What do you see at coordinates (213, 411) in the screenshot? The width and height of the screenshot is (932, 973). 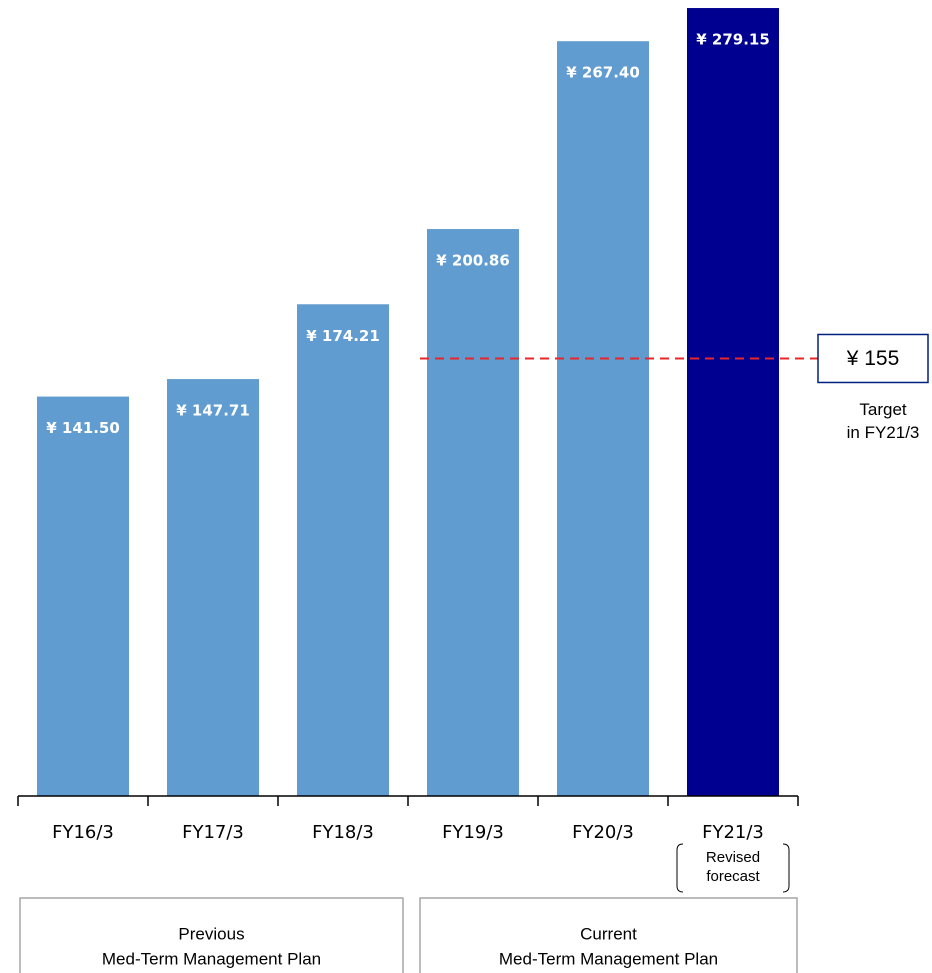 I see `value-label: ¥ 147.71` at bounding box center [213, 411].